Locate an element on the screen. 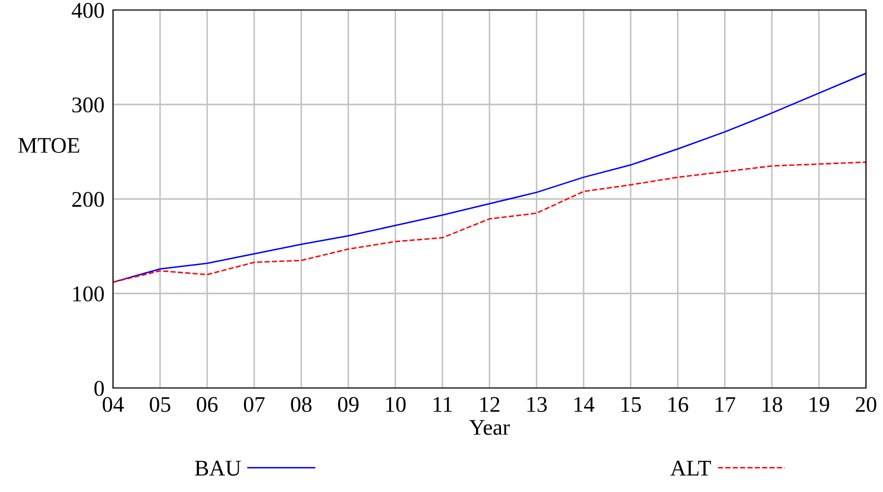 The image size is (883, 492). y-tick-label: 100 is located at coordinates (88, 294).